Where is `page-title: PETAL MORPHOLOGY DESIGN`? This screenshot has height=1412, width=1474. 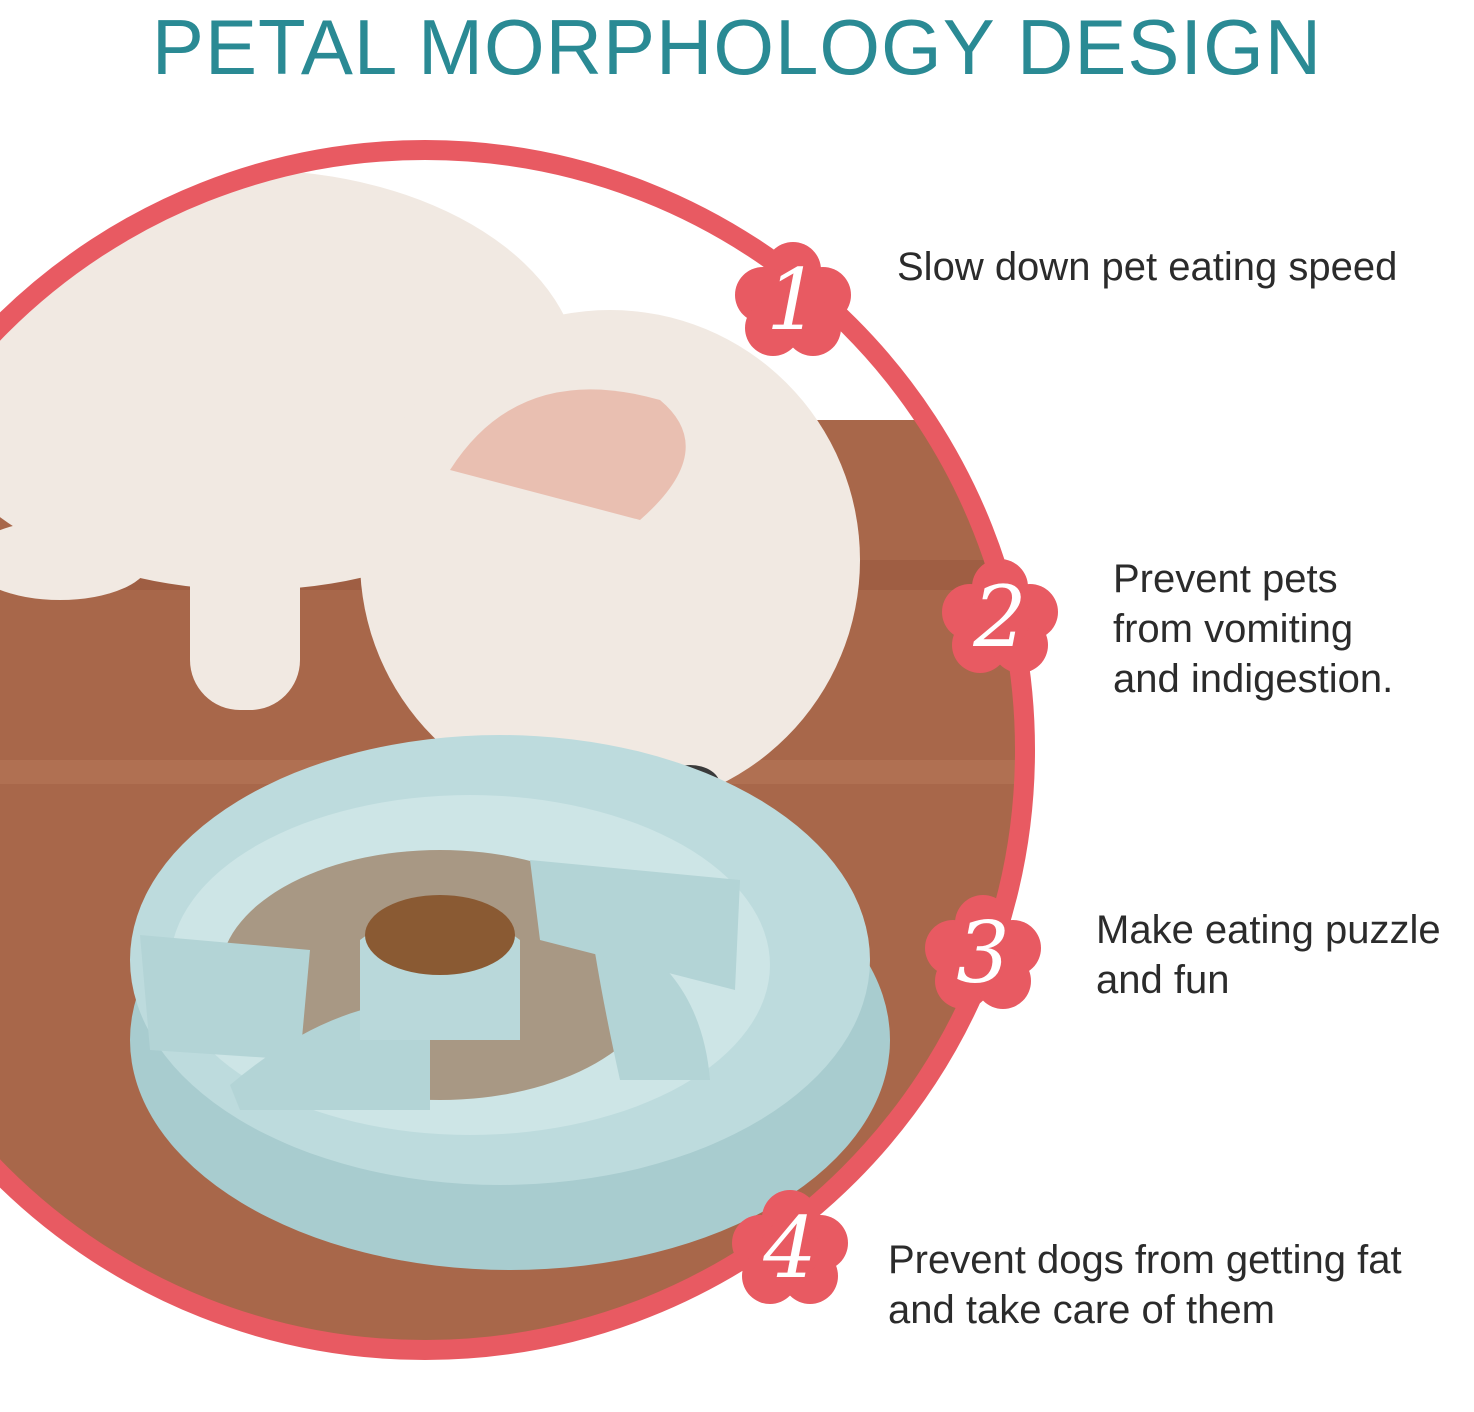 page-title: PETAL MORPHOLOGY DESIGN is located at coordinates (737, 47).